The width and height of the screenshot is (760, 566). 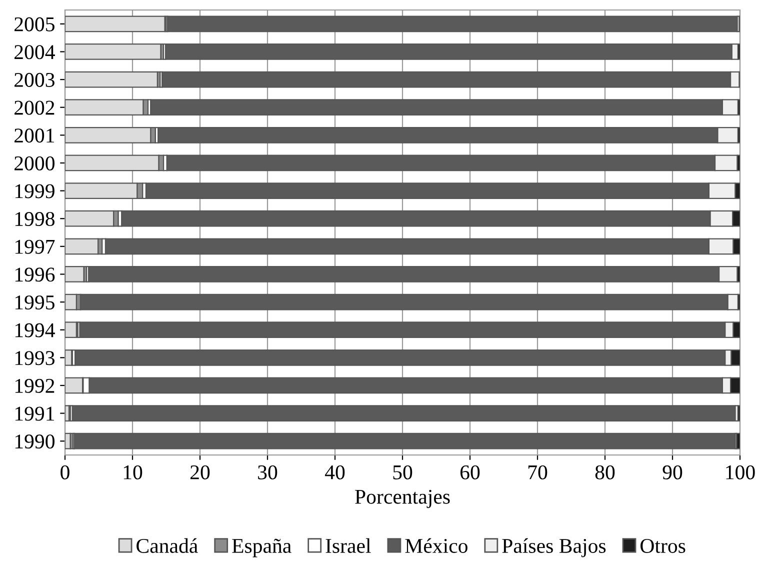 What do you see at coordinates (34, 135) in the screenshot?
I see `y-tick-label: 2001` at bounding box center [34, 135].